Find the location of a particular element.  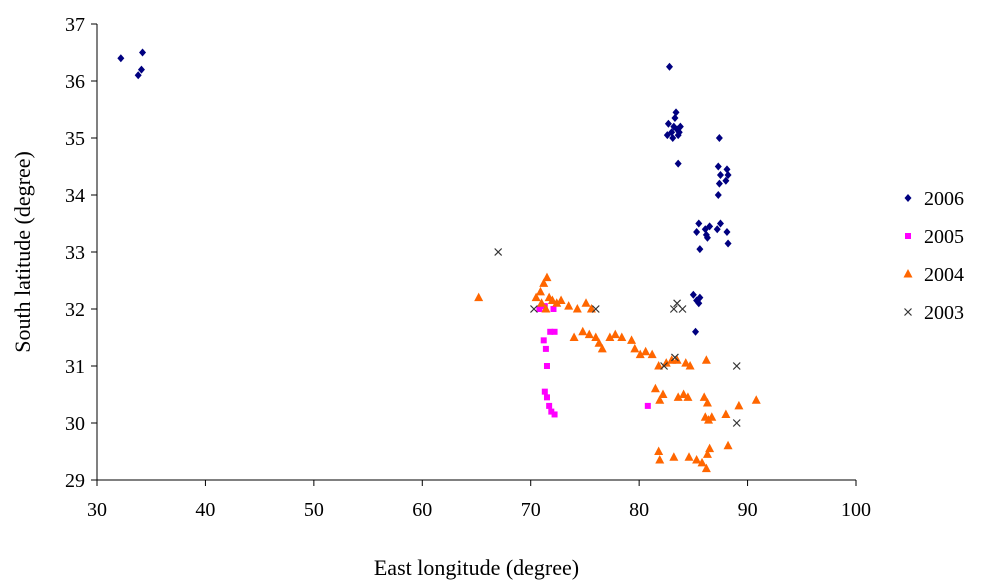

x-tick-label: 90 is located at coordinates (748, 510).